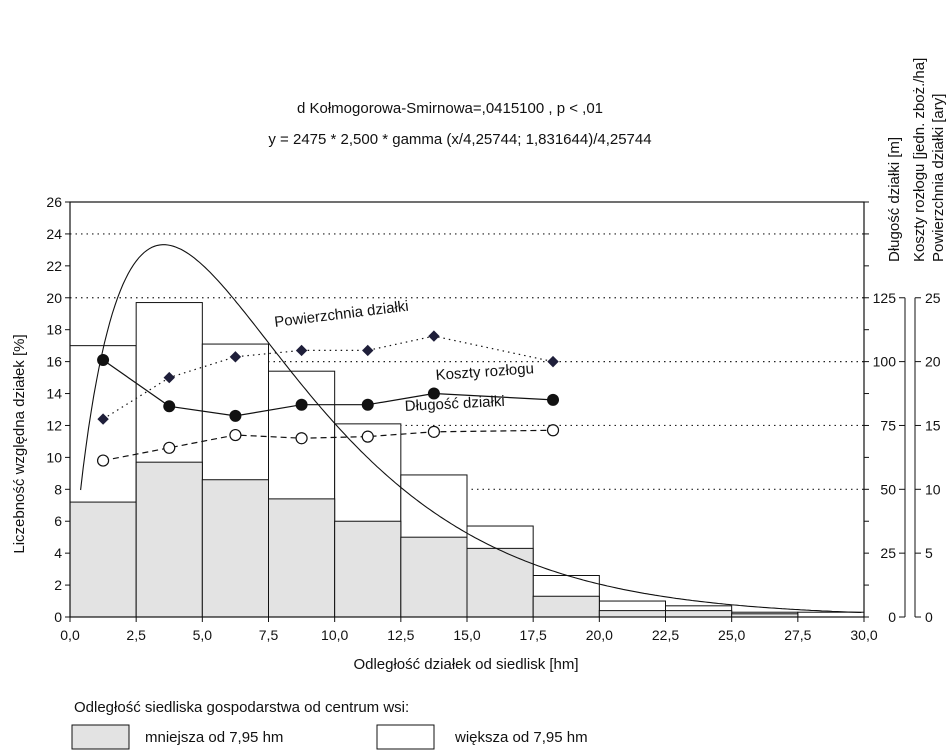  Describe the element at coordinates (888, 553) in the screenshot. I see `right-tick-label-1: 25` at that location.